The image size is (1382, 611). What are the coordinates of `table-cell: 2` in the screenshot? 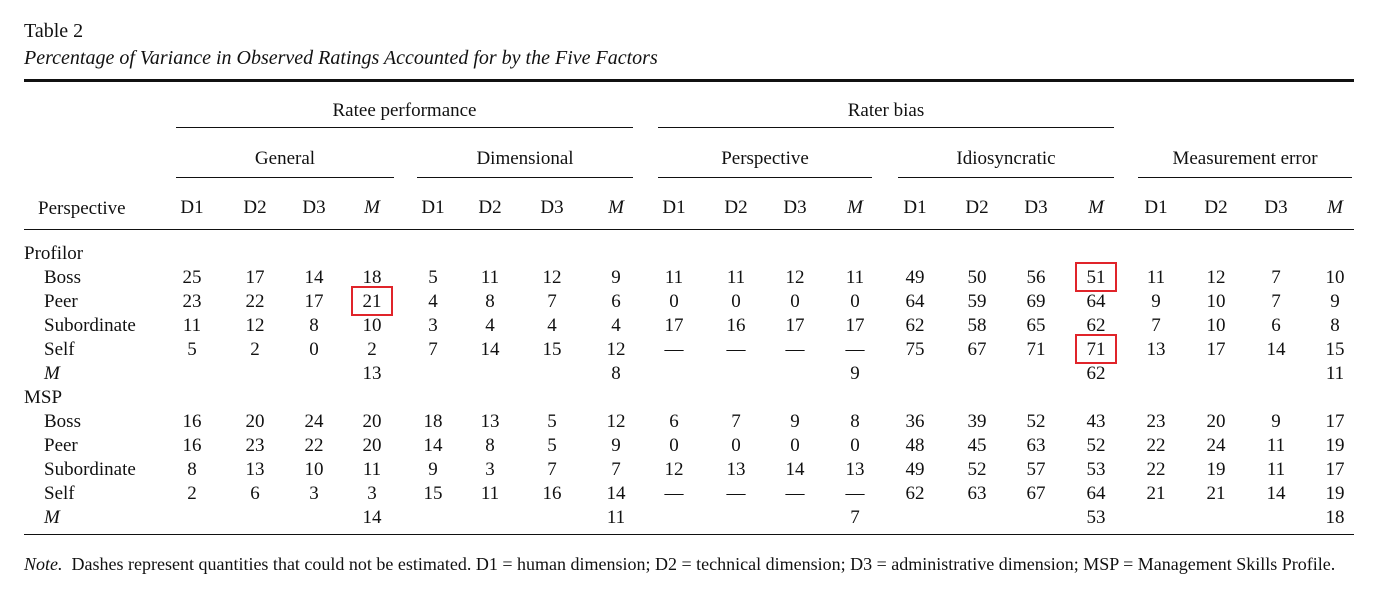 It's located at (255, 349).